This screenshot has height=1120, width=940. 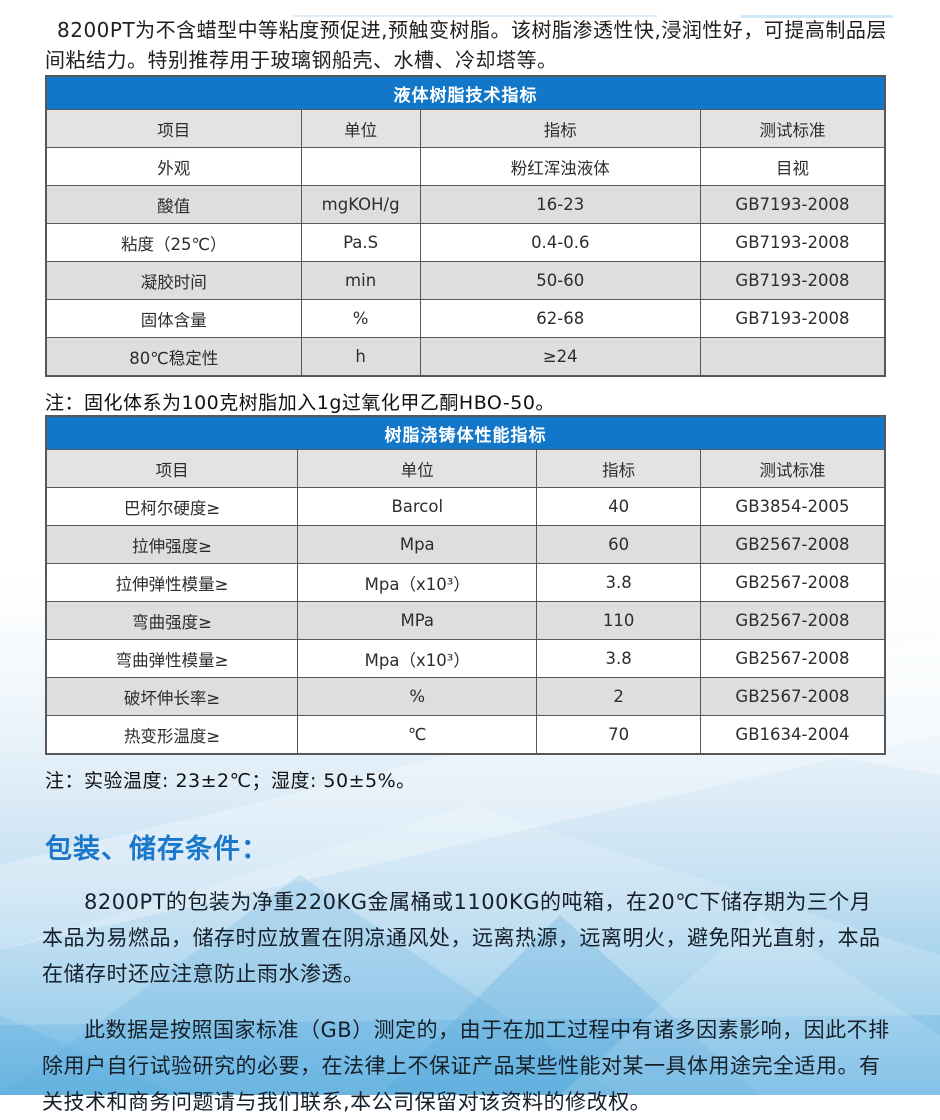 I want to click on table-cell: h, so click(x=360, y=357).